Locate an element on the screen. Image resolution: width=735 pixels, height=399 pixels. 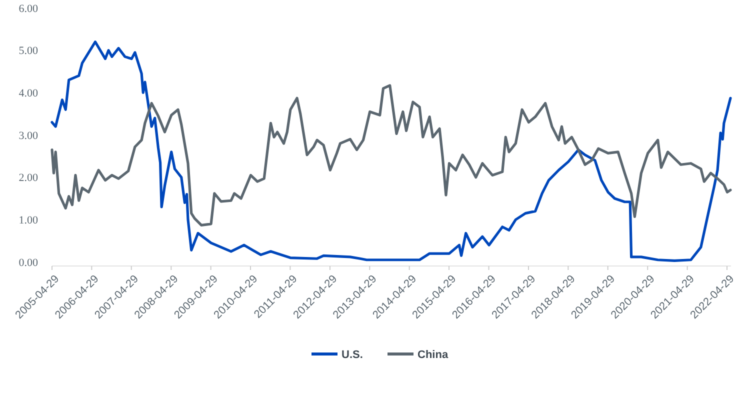
legend-label: U.S. is located at coordinates (352, 354).